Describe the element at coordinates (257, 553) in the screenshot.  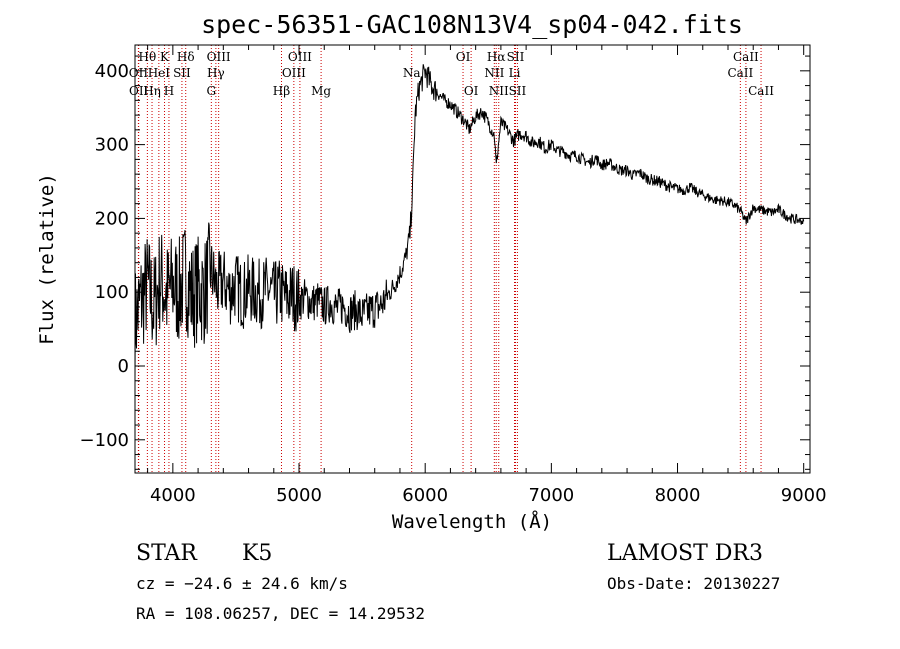
I see `object-subclass: K5` at that location.